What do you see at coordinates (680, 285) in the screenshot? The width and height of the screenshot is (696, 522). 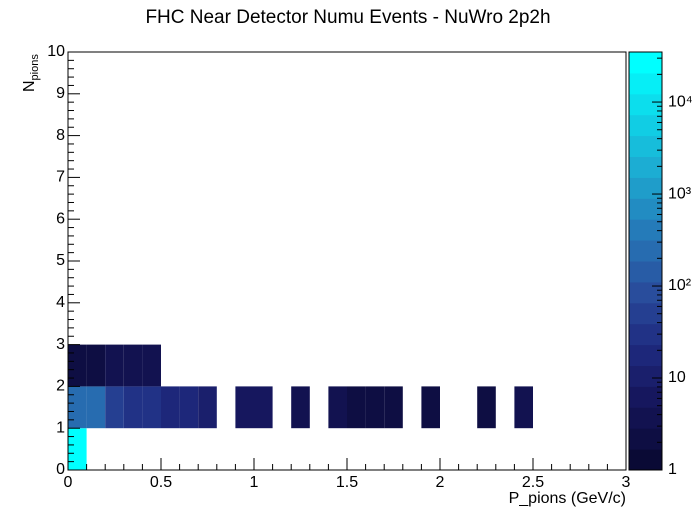 I see `z-tick-label: 10²` at bounding box center [680, 285].